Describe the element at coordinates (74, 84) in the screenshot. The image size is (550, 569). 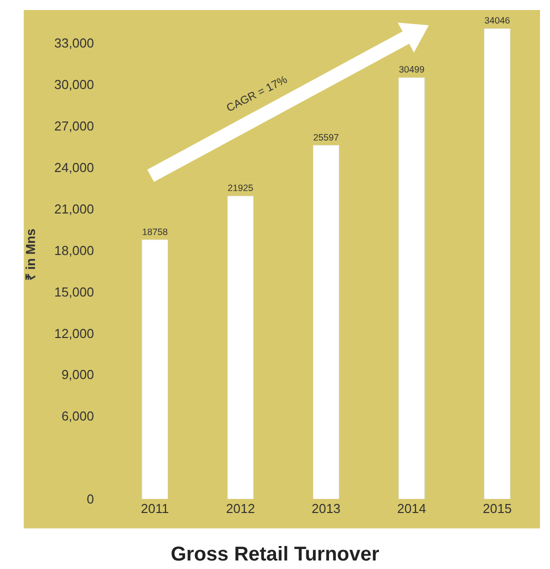
I see `y-tick-label: 30,000` at that location.